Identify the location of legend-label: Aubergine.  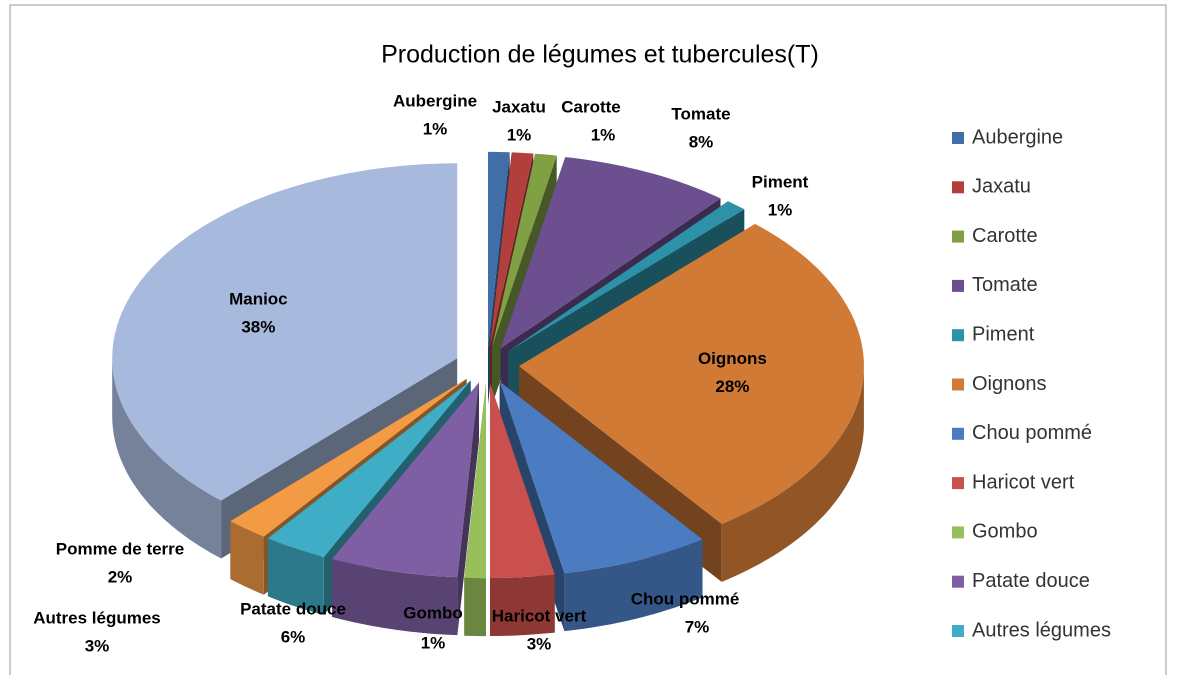
(1017, 137).